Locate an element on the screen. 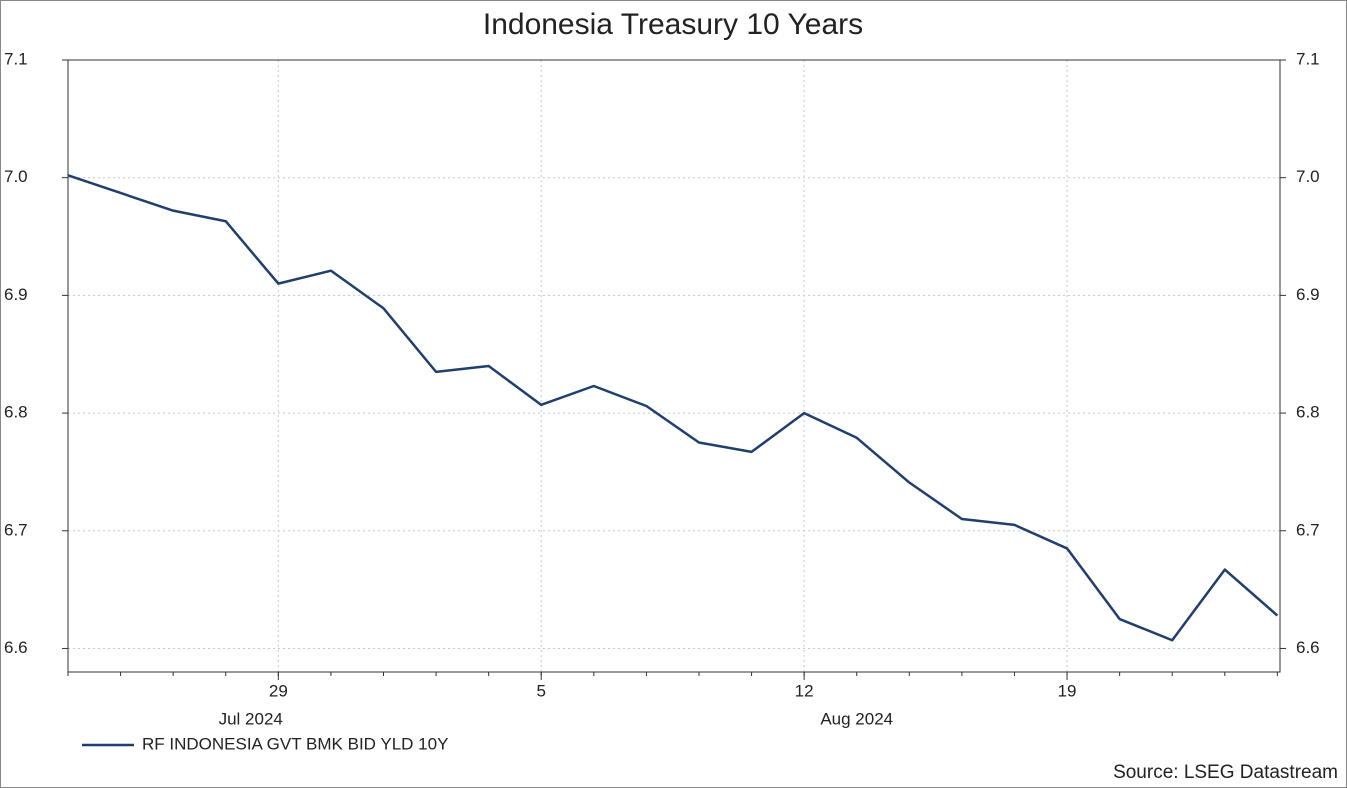 Image resolution: width=1347 pixels, height=788 pixels. y-tick-label: 7.0 is located at coordinates (16, 176).